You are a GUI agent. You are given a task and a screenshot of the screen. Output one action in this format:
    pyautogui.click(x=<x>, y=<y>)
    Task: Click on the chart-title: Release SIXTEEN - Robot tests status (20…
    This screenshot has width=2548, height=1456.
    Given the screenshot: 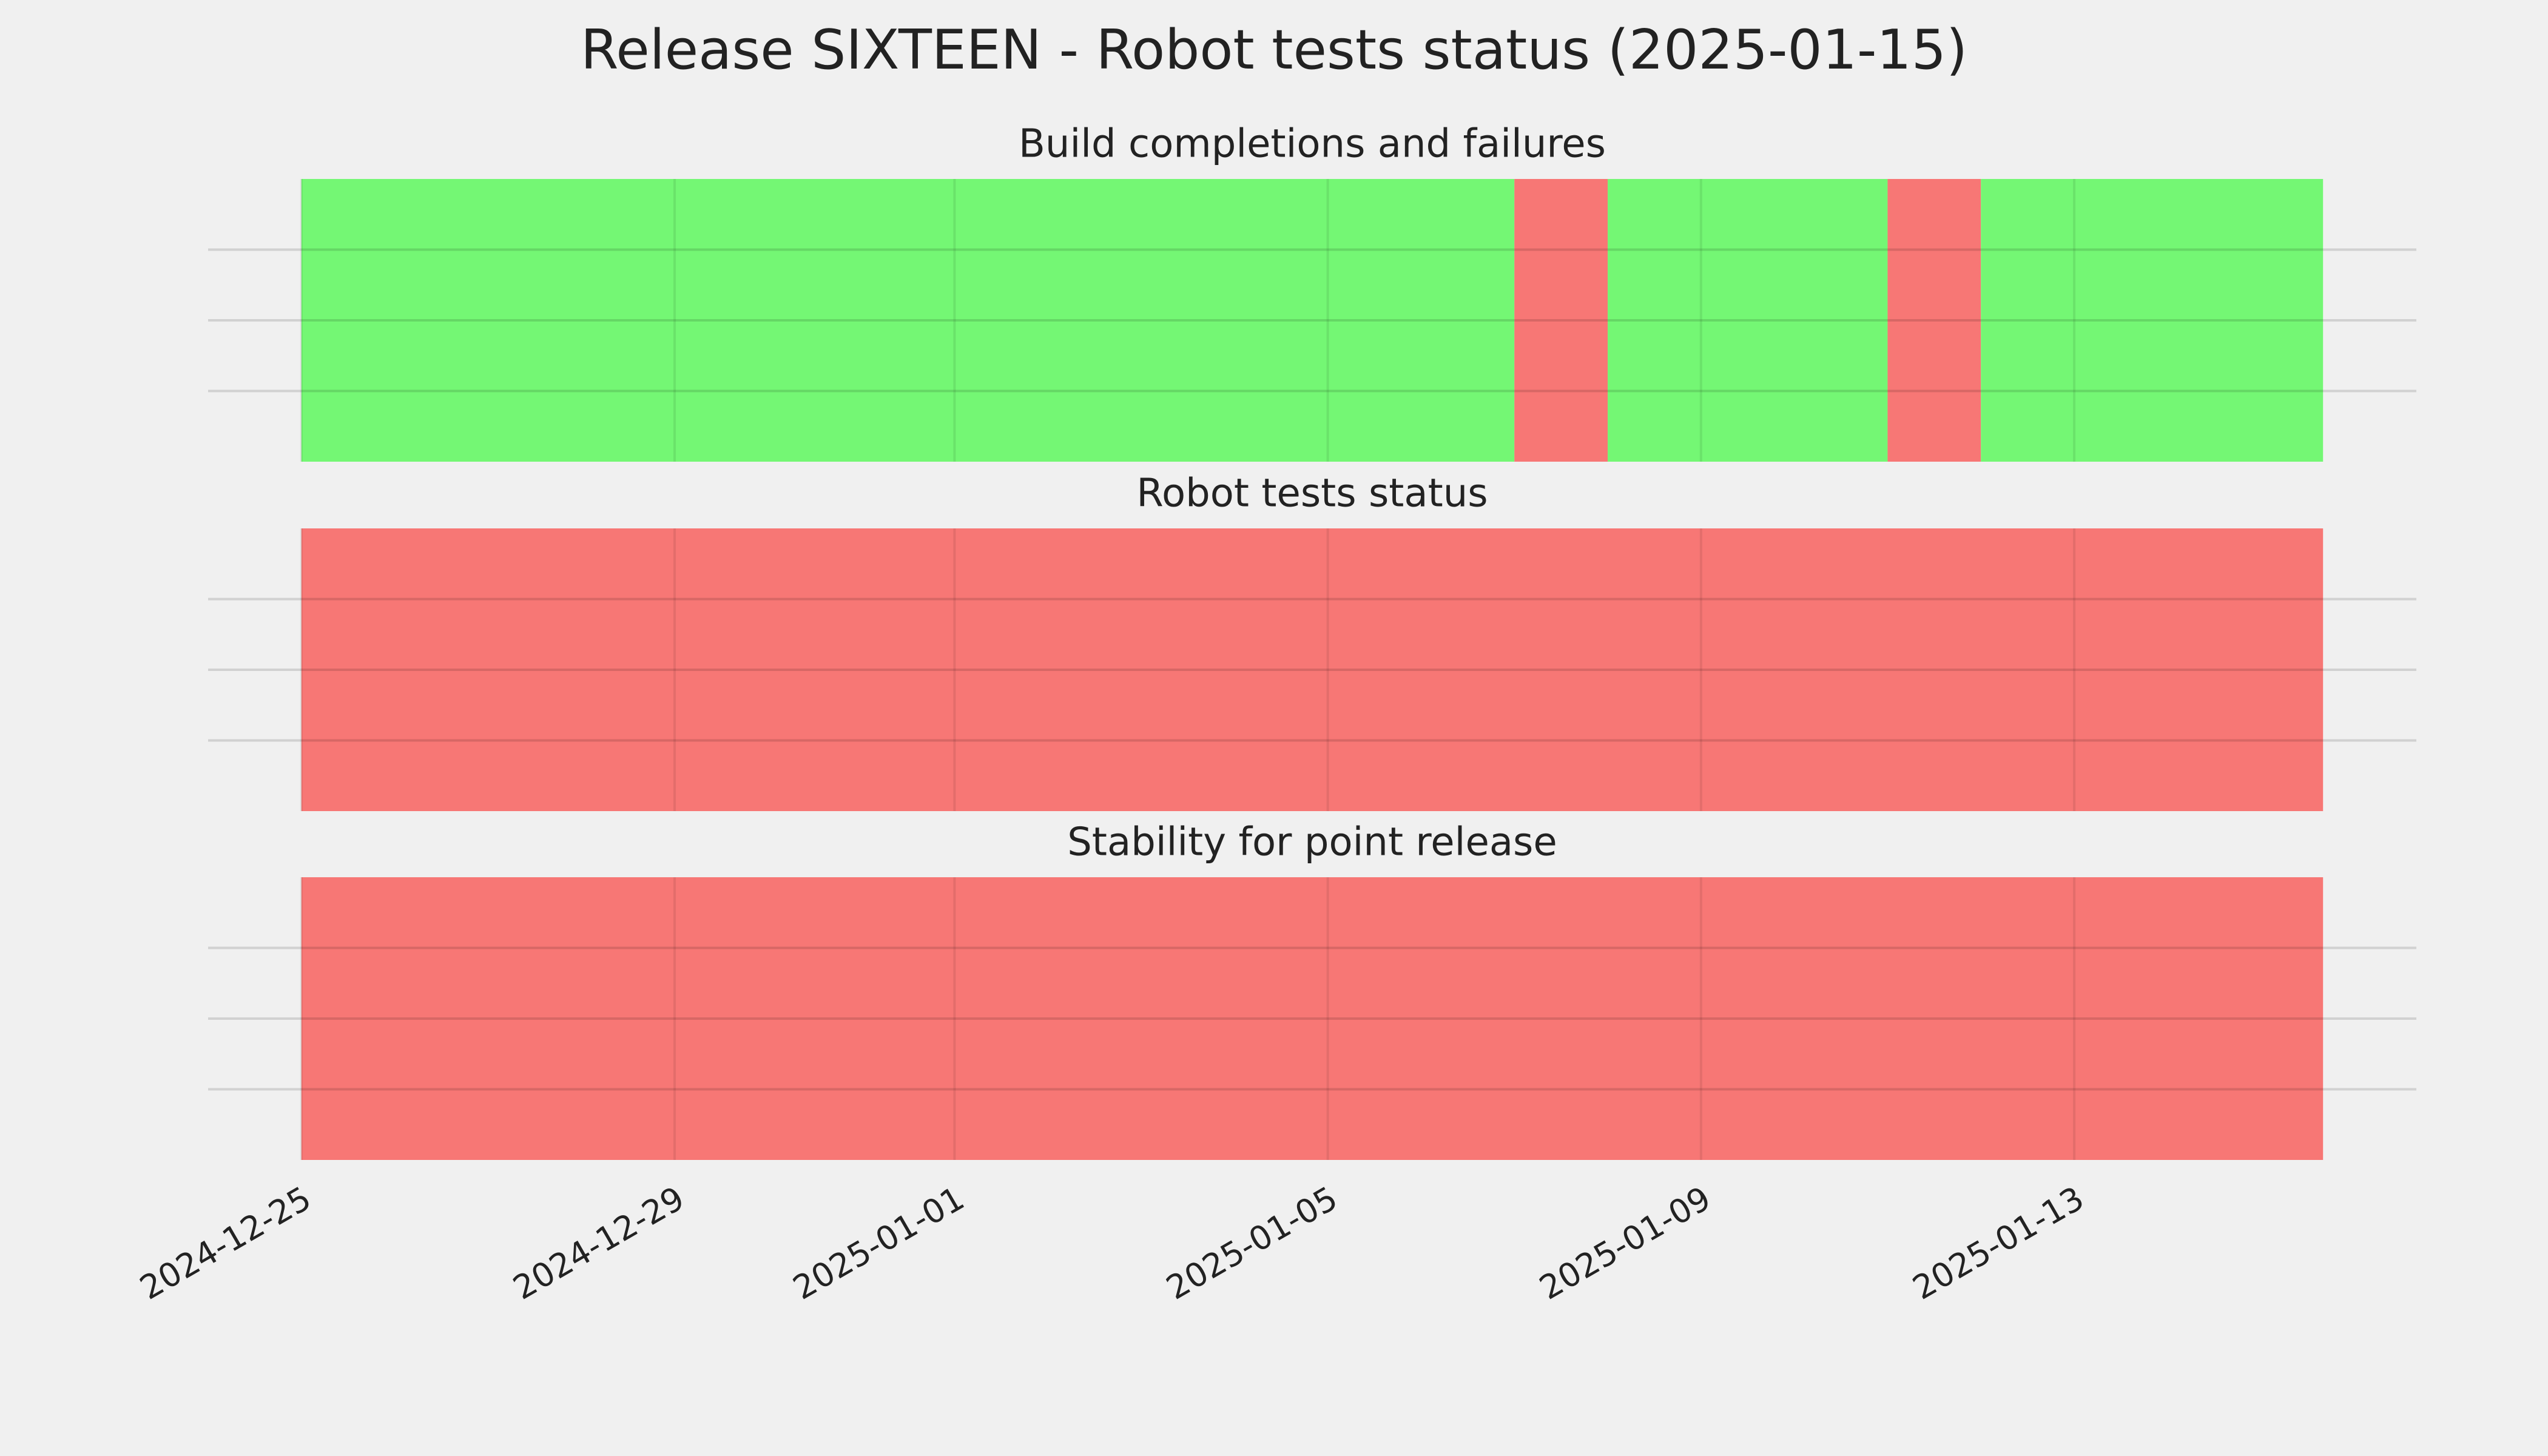 What is the action you would take?
    pyautogui.click(x=1274, y=50)
    